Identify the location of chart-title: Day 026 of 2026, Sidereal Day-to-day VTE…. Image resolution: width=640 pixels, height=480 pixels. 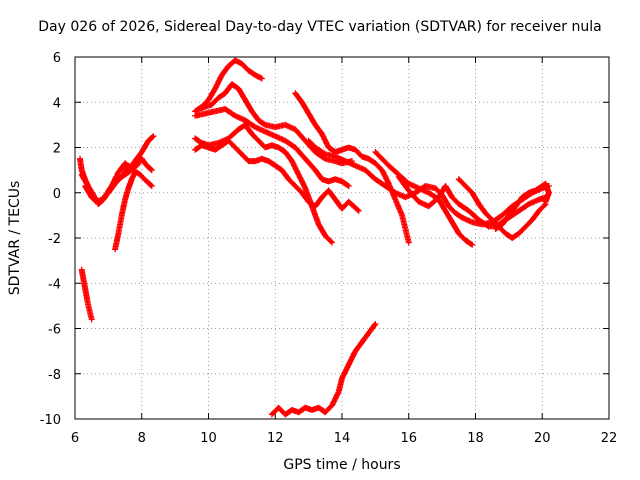
(320, 27).